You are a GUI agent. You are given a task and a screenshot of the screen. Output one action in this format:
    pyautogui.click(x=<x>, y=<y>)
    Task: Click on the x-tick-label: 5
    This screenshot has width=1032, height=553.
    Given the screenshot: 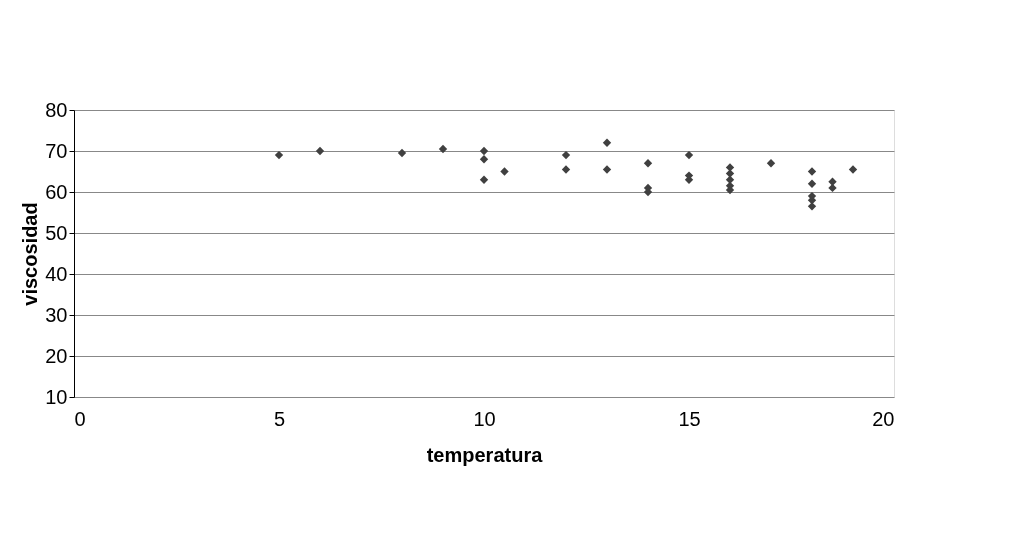 What is the action you would take?
    pyautogui.click(x=279, y=418)
    